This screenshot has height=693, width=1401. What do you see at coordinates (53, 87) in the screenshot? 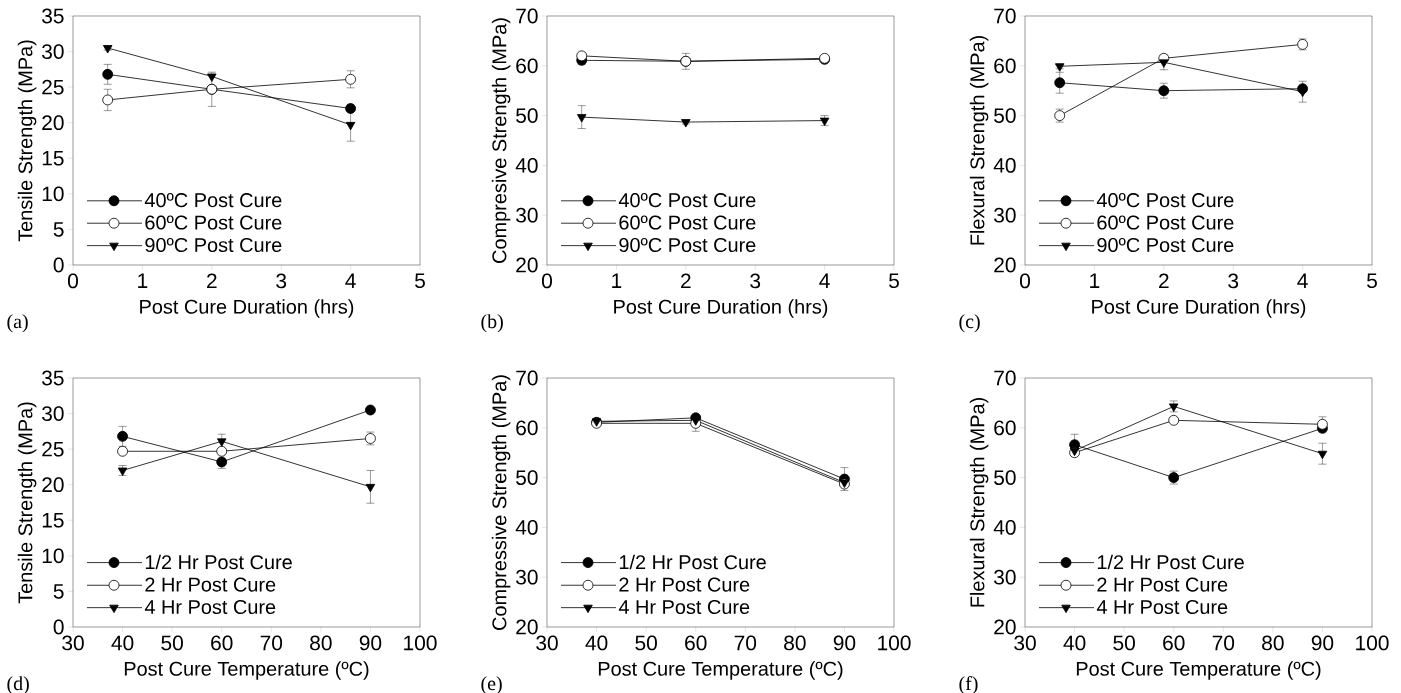
I see `y-tick-label: 25` at bounding box center [53, 87].